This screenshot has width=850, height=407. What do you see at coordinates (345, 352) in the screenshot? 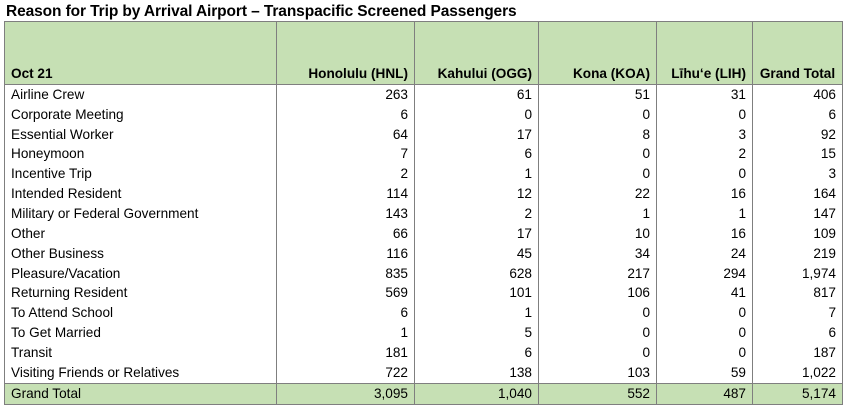
I see `count-cell: 181` at bounding box center [345, 352].